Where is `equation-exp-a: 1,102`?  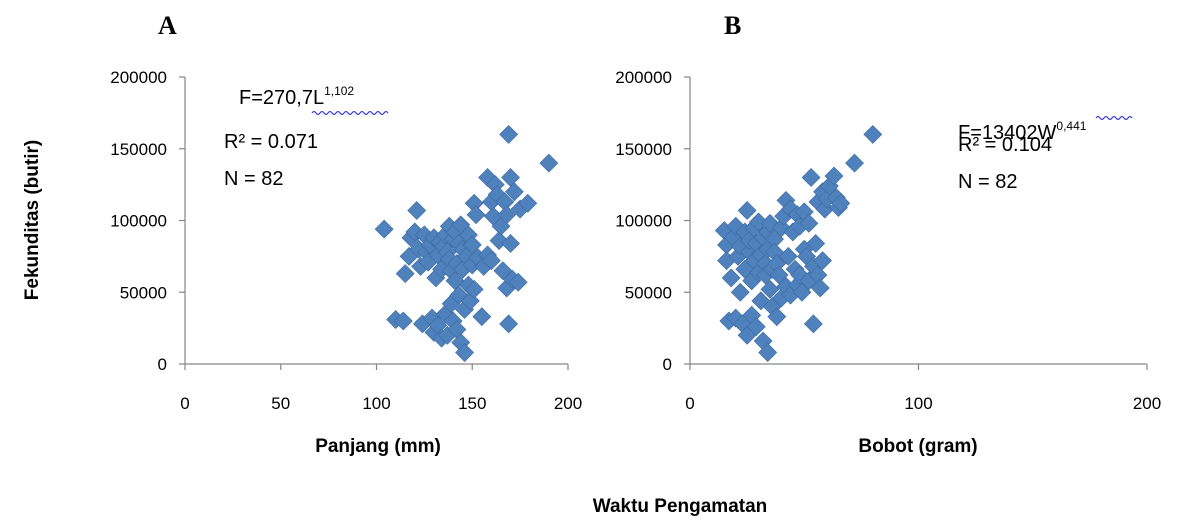 equation-exp-a: 1,102 is located at coordinates (339, 91).